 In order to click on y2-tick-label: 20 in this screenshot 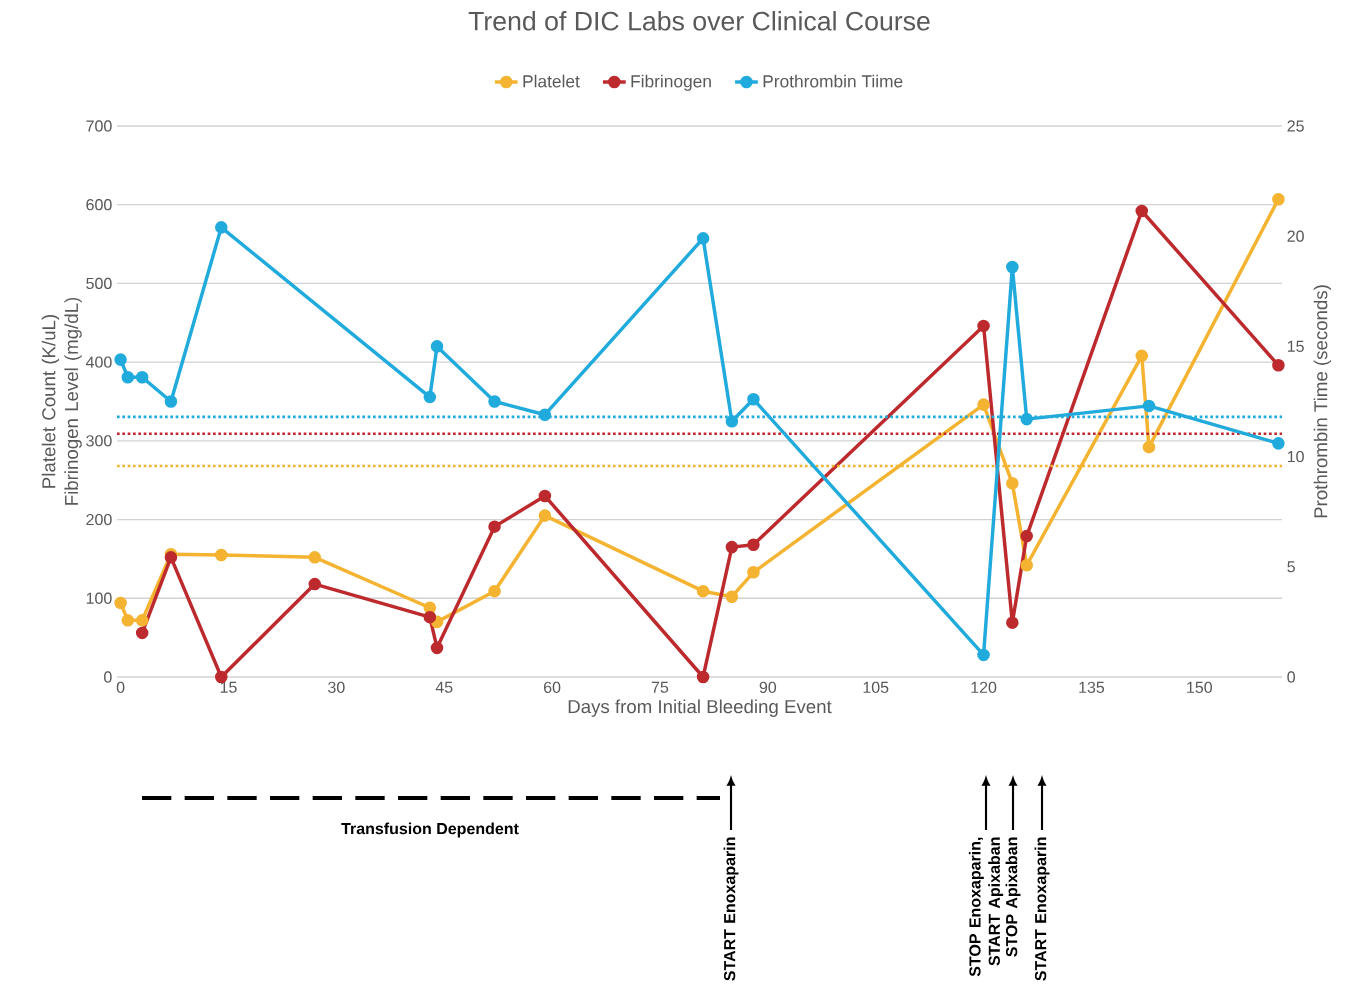, I will do `click(1295, 236)`.